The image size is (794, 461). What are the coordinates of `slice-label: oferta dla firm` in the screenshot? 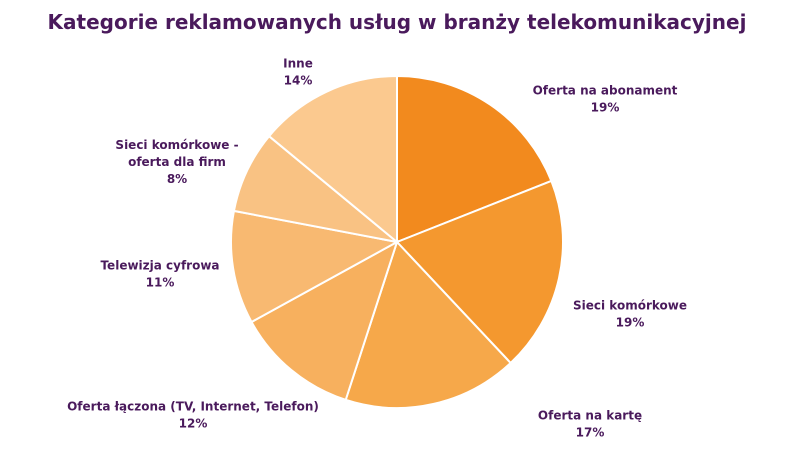 It's located at (177, 162).